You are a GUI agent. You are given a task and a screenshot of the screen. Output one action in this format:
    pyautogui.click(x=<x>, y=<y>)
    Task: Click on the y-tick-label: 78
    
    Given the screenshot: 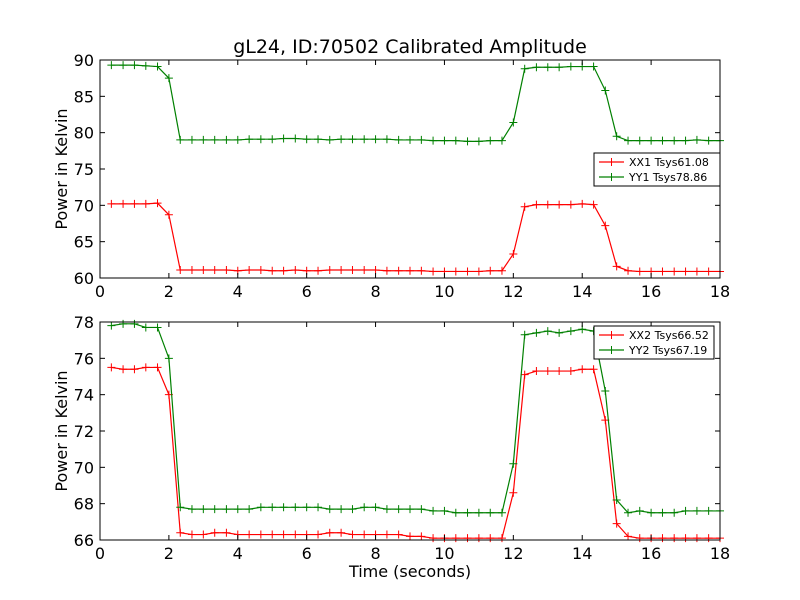 What is the action you would take?
    pyautogui.click(x=84, y=322)
    